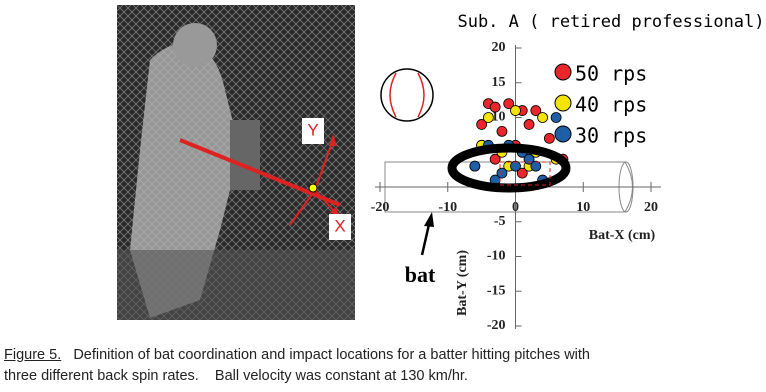 The image size is (766, 392). Describe the element at coordinates (500, 221) in the screenshot. I see `y-tick-label: -5` at that location.